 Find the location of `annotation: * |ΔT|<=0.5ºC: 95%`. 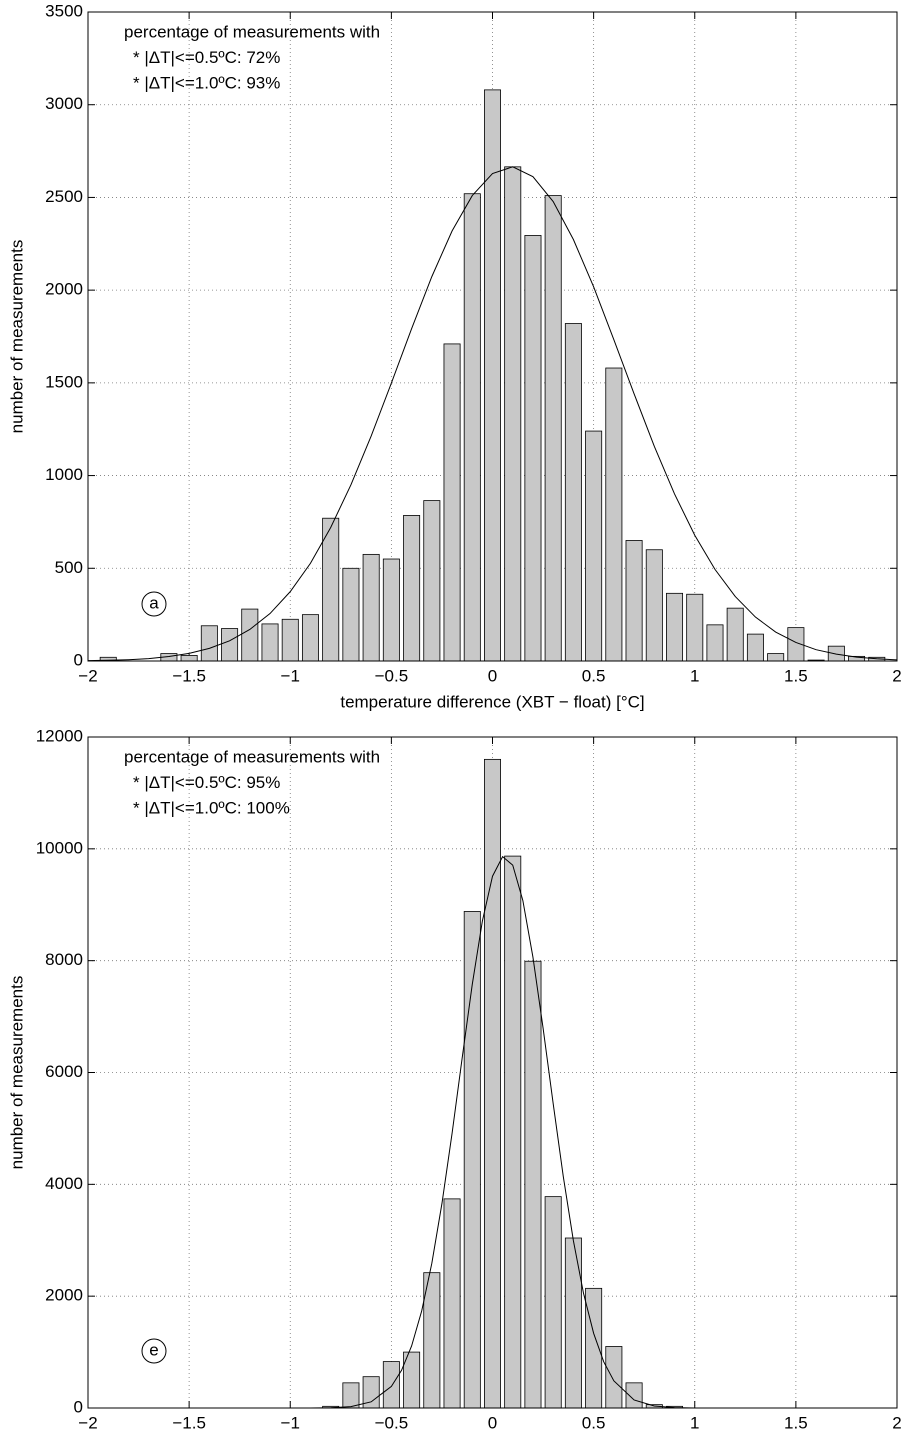

annotation: * |ΔT|<=0.5ºC: 95% is located at coordinates (206, 782).